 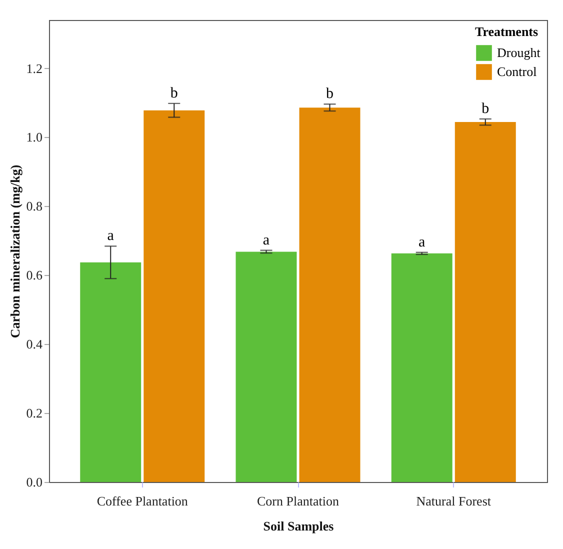 What do you see at coordinates (34, 137) in the screenshot?
I see `y-tick-label: 1.0` at bounding box center [34, 137].